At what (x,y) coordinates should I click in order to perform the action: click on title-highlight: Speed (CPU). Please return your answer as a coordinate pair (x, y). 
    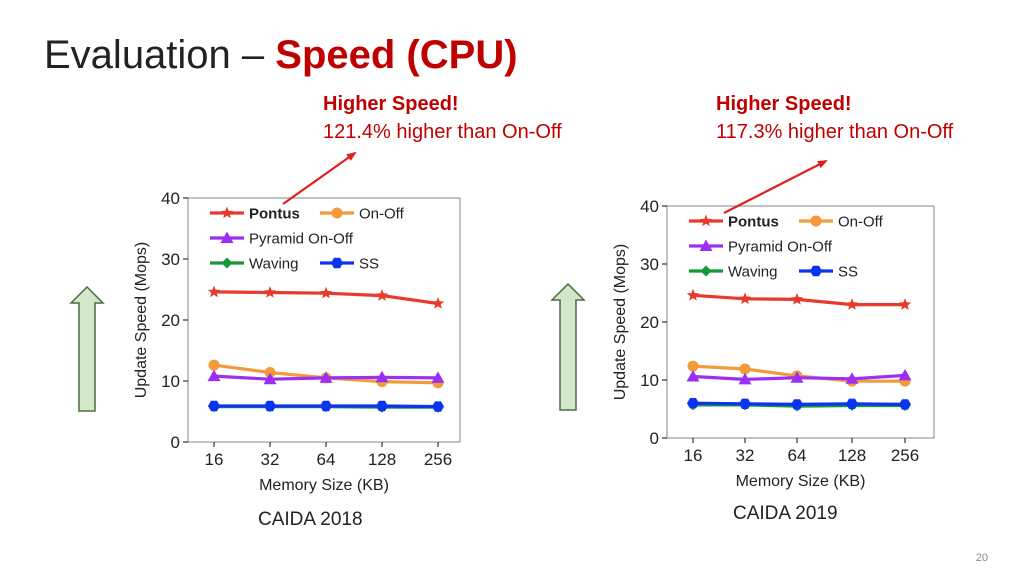
    Looking at the image, I should click on (396, 55).